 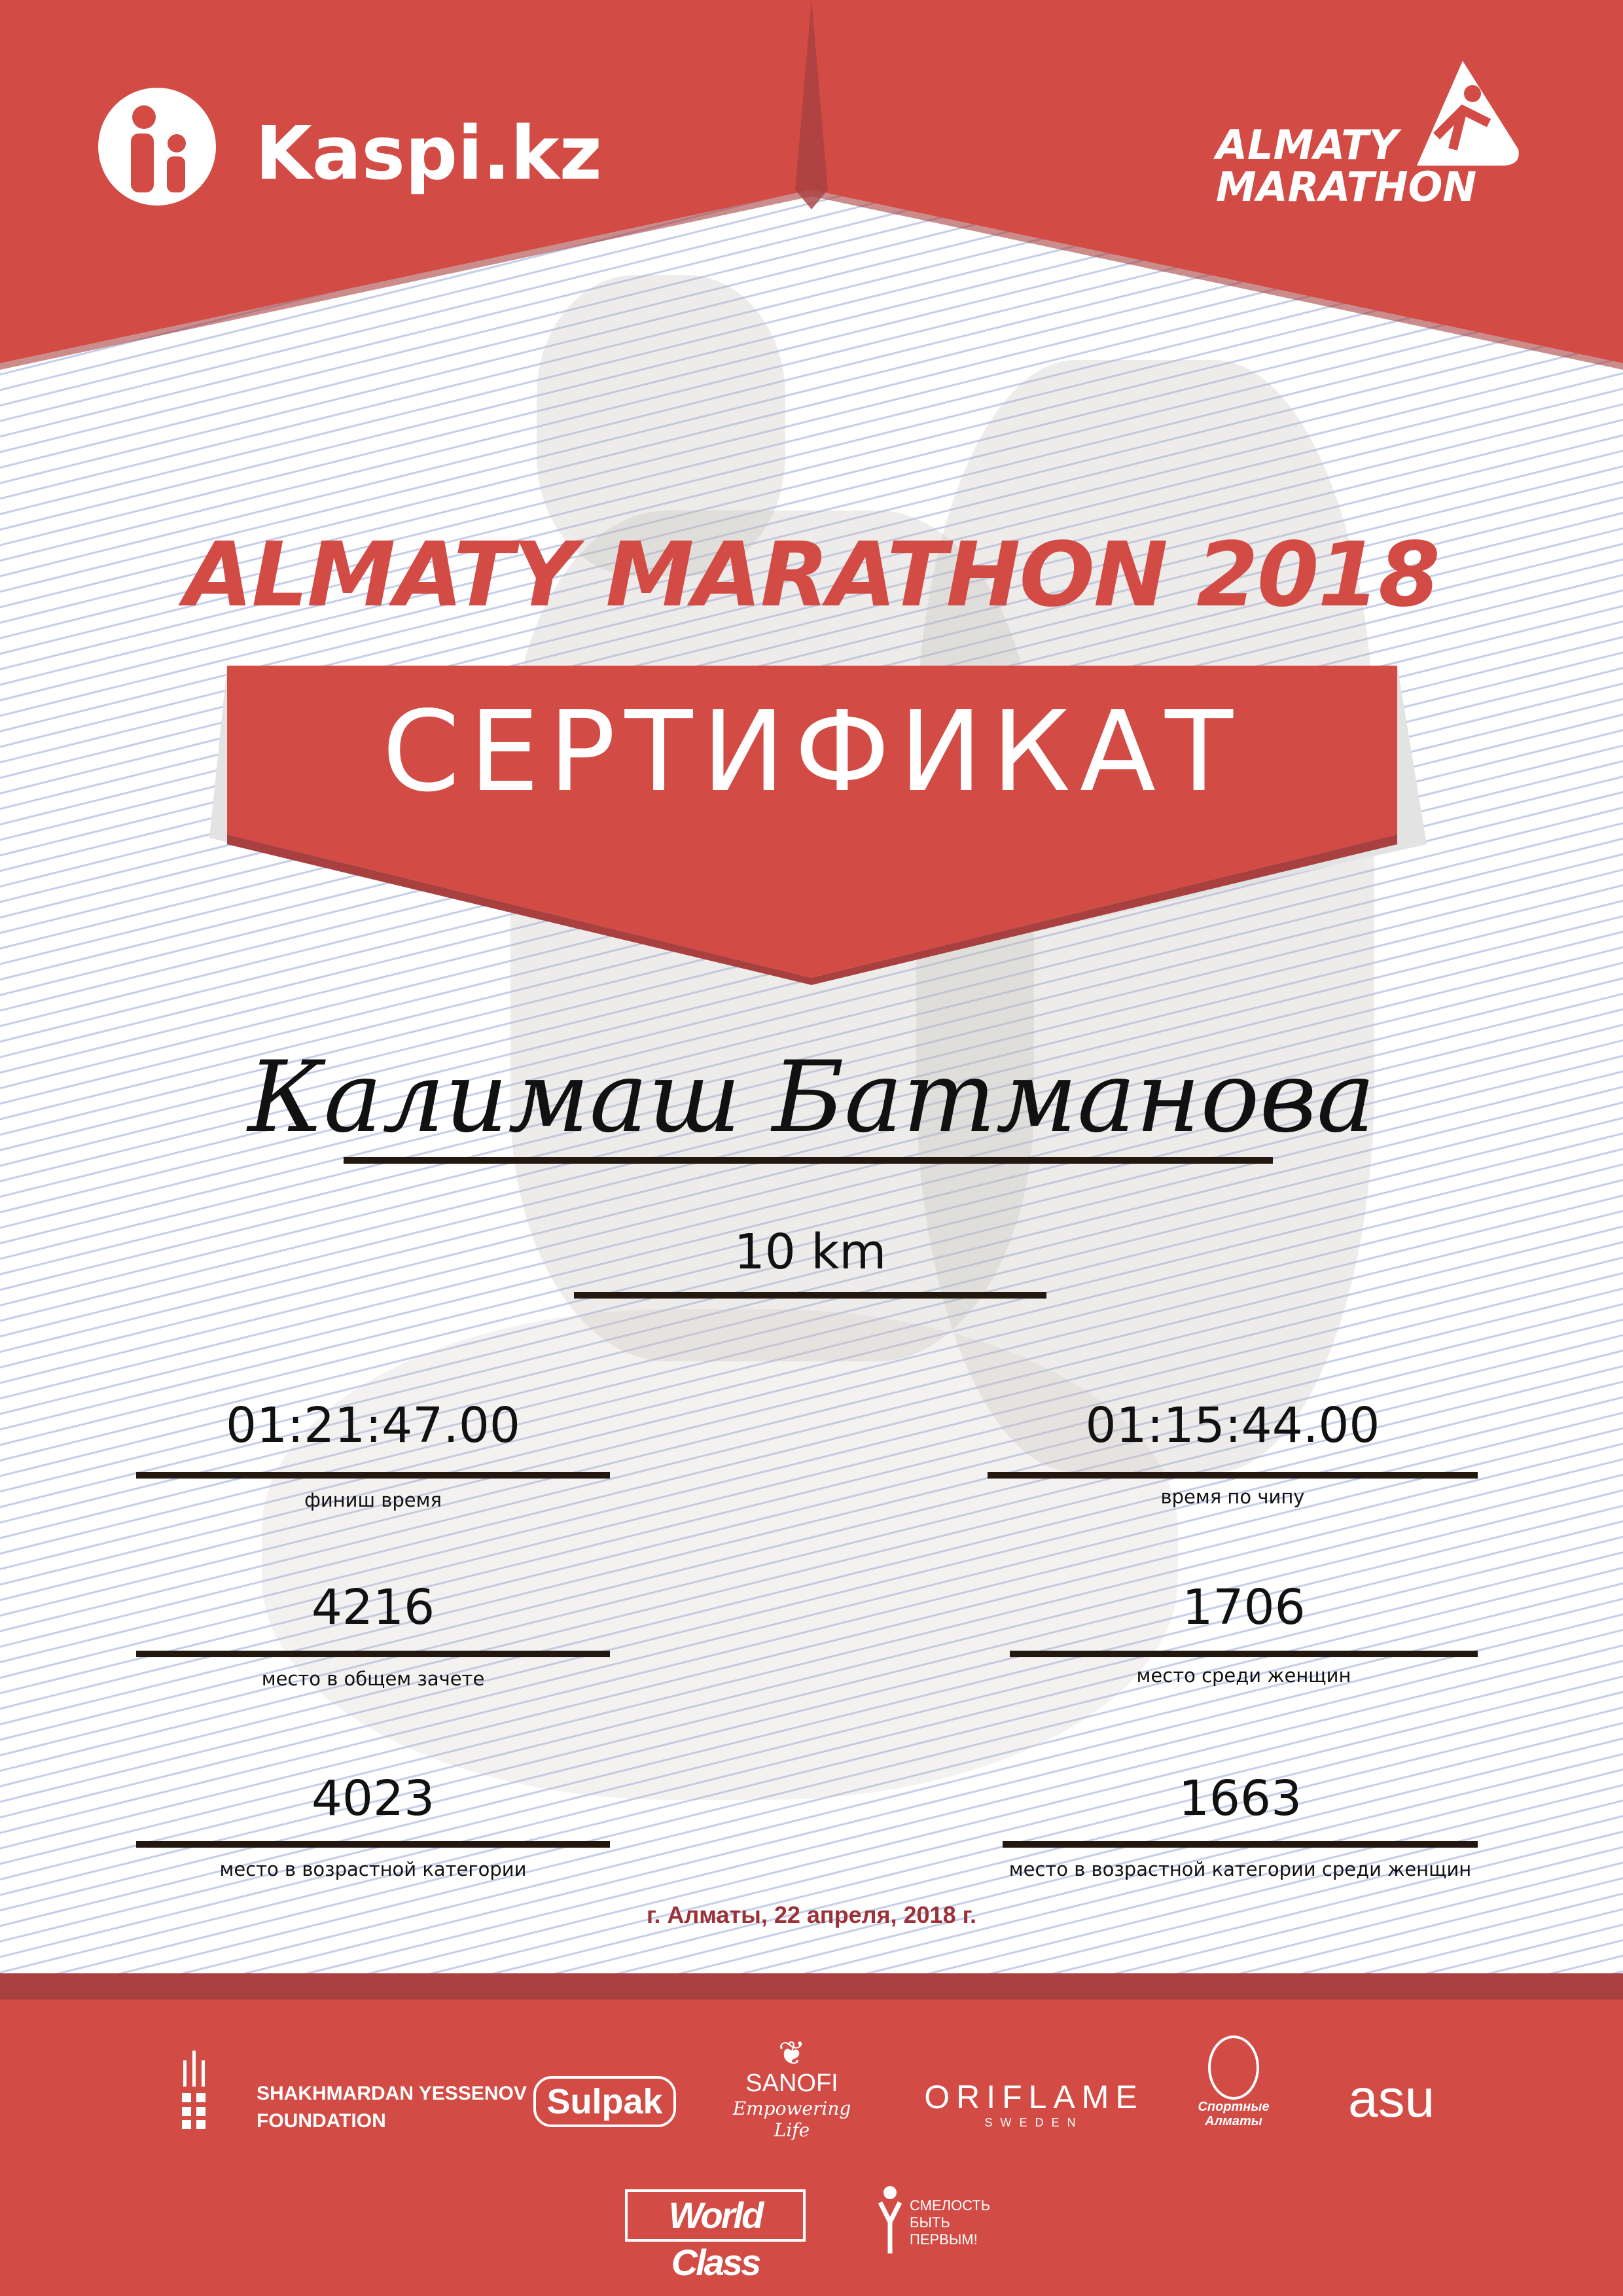 What do you see at coordinates (1244, 1675) in the screenshot?
I see `women-place-label: место среди женщин` at bounding box center [1244, 1675].